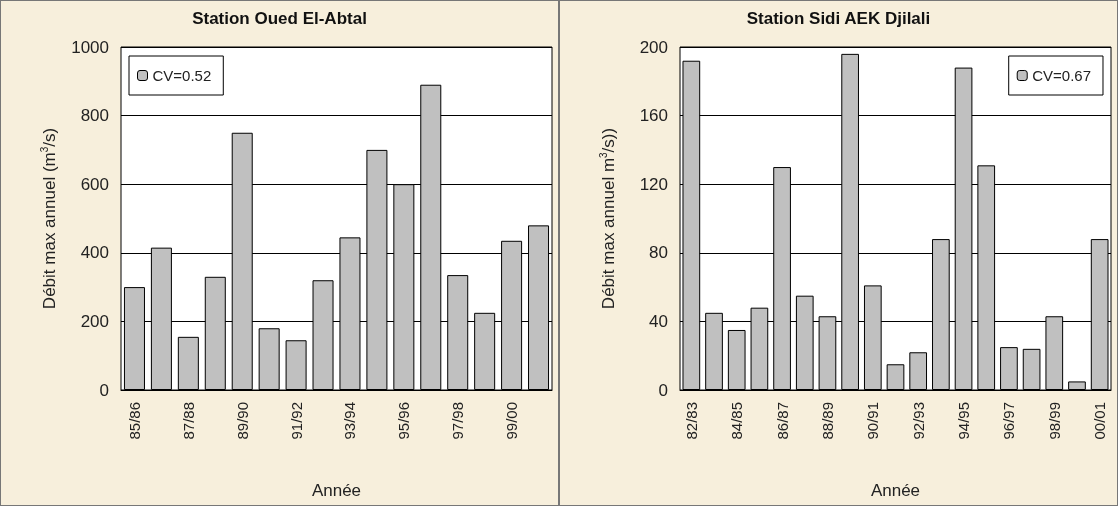  I want to click on y-axis-title: Débit max annuel (m3/s), so click(48, 218).